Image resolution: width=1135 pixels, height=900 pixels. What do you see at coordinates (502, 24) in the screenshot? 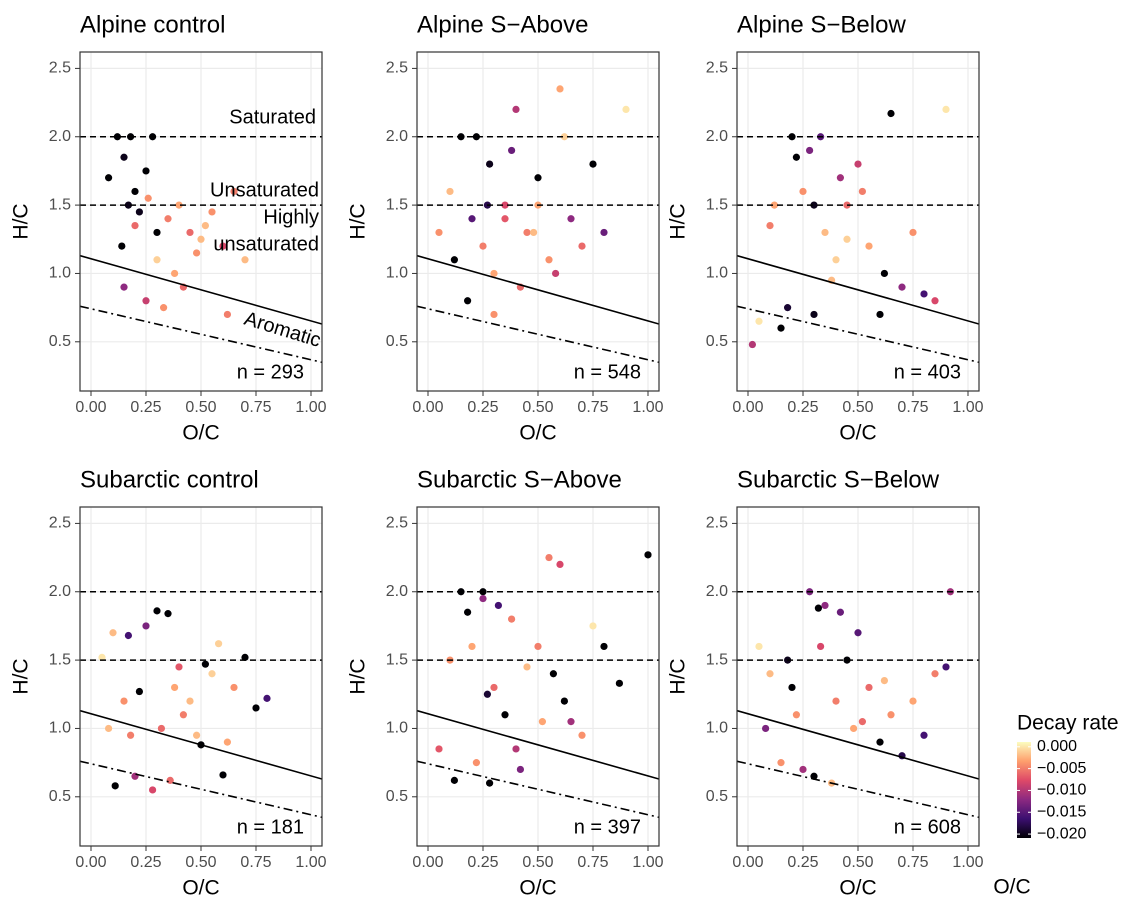
I see `panel-title: Alpine S−Above` at bounding box center [502, 24].